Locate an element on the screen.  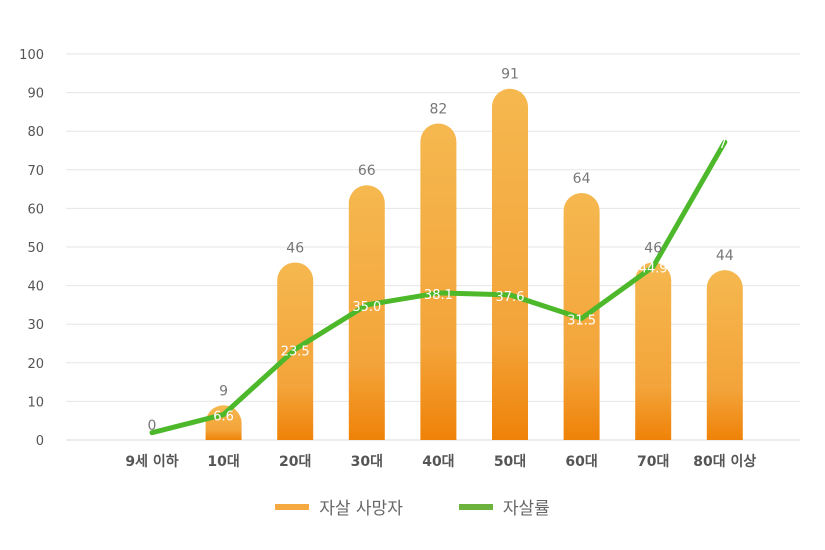
x-tick-label: 9세 이하 is located at coordinates (151, 461).